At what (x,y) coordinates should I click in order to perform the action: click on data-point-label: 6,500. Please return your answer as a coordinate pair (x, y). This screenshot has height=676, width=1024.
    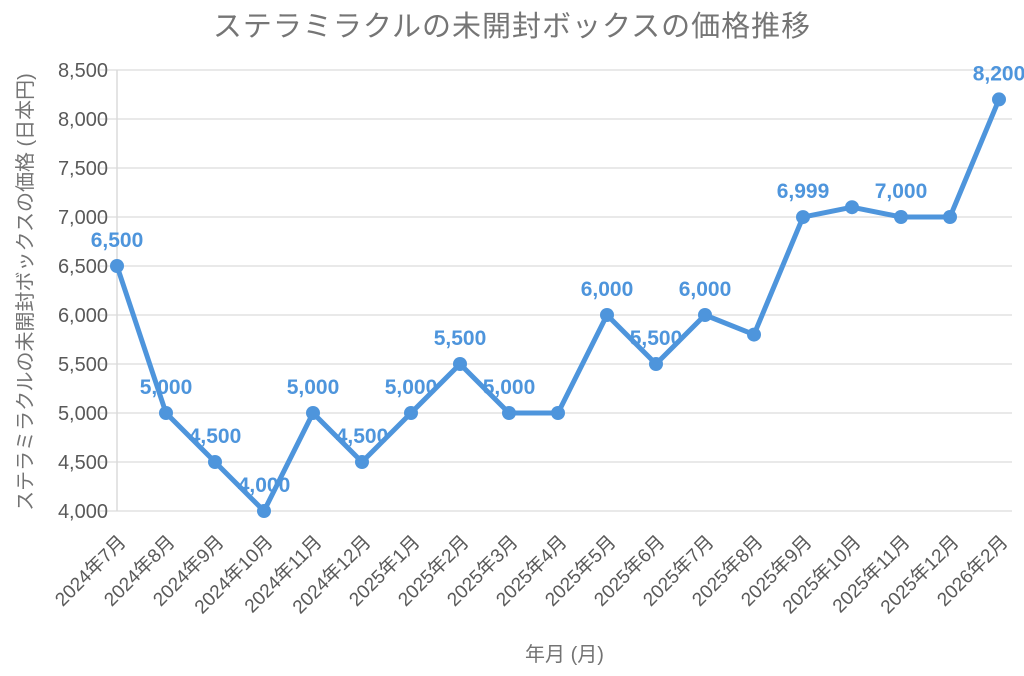
    Looking at the image, I should click on (117, 240).